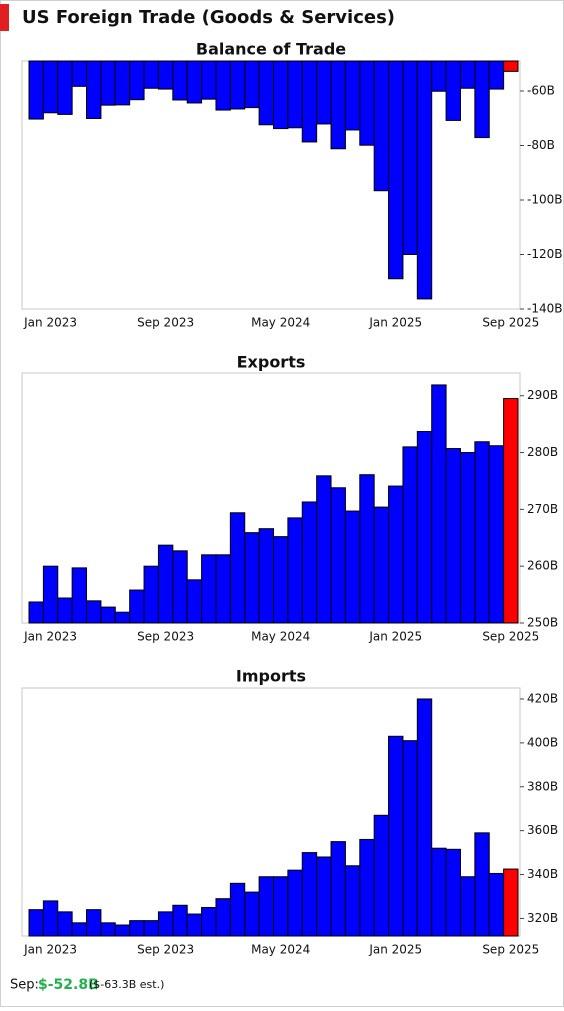 Image resolution: width=564 pixels, height=1011 pixels. What do you see at coordinates (544, 199) in the screenshot?
I see `y-tick-label: -100B` at bounding box center [544, 199].